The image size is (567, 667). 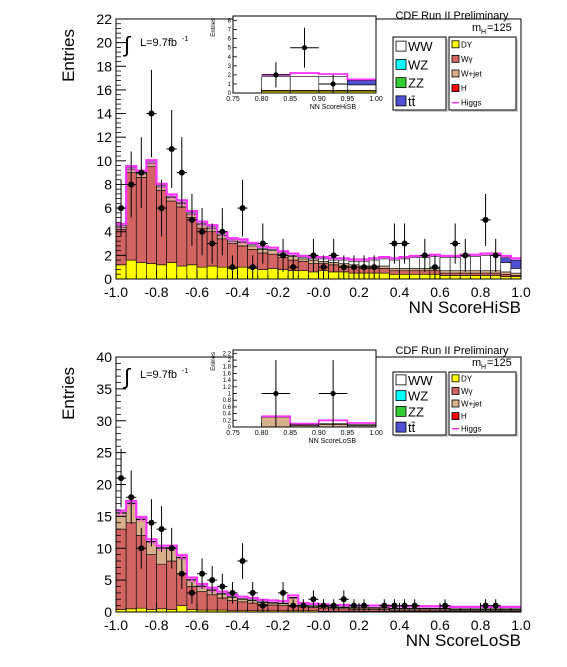 I want to click on inset-x-tick-label: 0.75, so click(x=233, y=433).